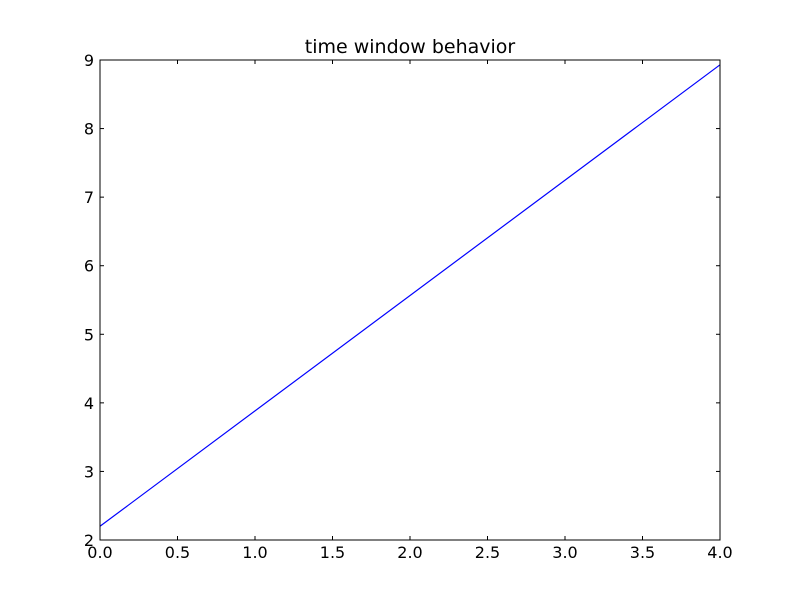 The height and width of the screenshot is (600, 800). What do you see at coordinates (254, 552) in the screenshot?
I see `x-tick-label: 1.0` at bounding box center [254, 552].